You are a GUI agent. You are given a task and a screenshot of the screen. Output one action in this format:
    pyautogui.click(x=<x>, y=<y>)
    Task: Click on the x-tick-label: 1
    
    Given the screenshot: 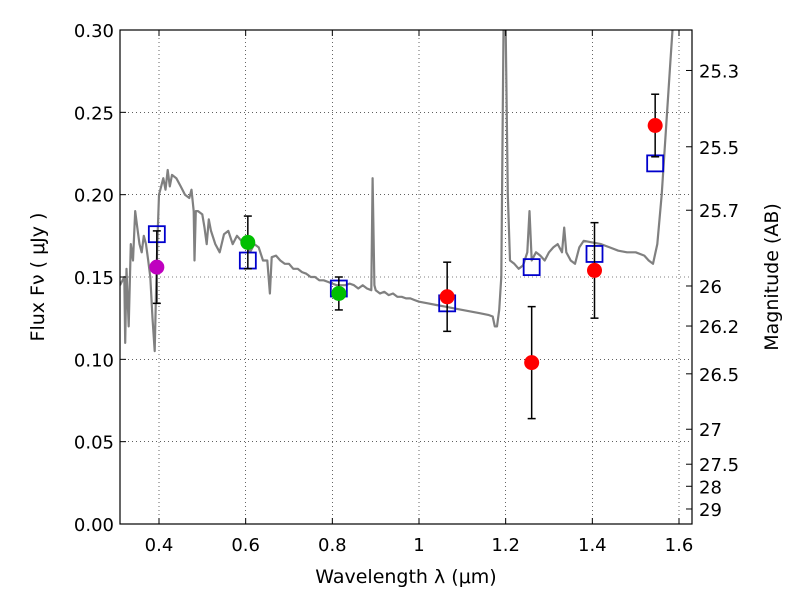 What is the action you would take?
    pyautogui.click(x=418, y=545)
    